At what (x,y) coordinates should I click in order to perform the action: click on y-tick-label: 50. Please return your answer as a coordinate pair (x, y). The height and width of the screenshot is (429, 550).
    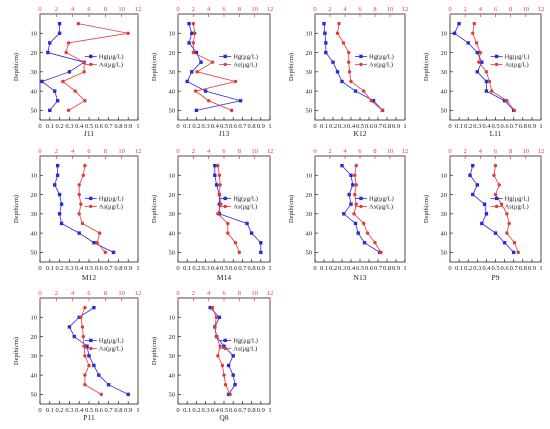
    Looking at the image, I should click on (172, 253).